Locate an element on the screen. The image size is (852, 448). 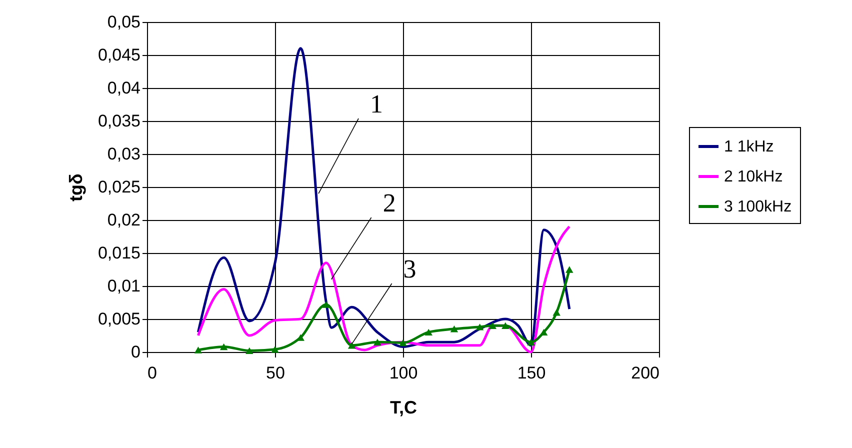
x-tick-label: 50 is located at coordinates (275, 373).